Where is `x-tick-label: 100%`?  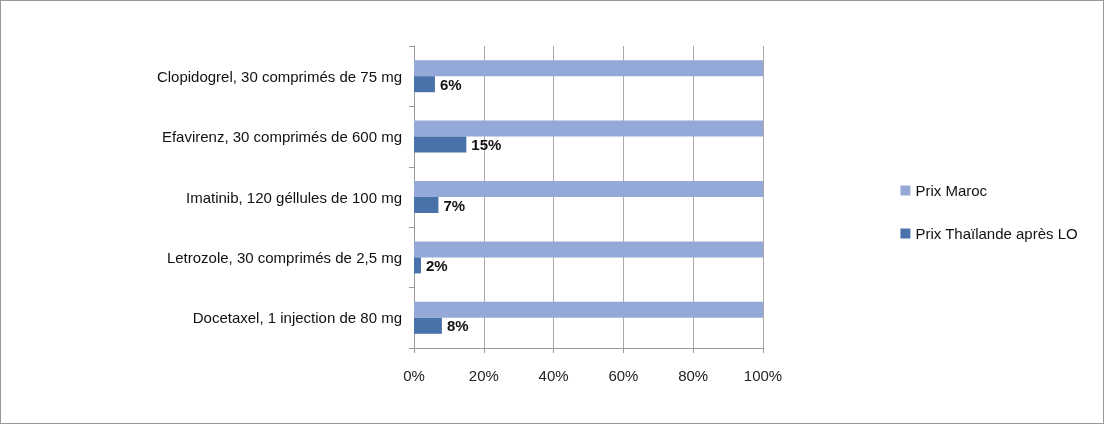
x-tick-label: 100% is located at coordinates (763, 375).